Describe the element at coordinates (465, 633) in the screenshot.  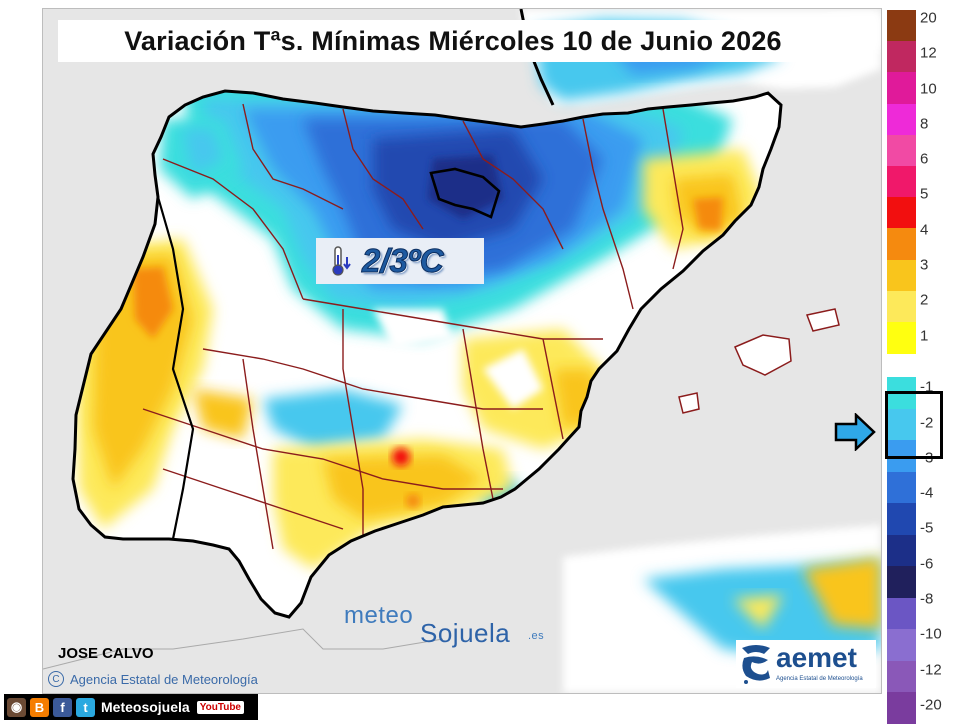
I see `watermark-part2: Sojuela` at that location.